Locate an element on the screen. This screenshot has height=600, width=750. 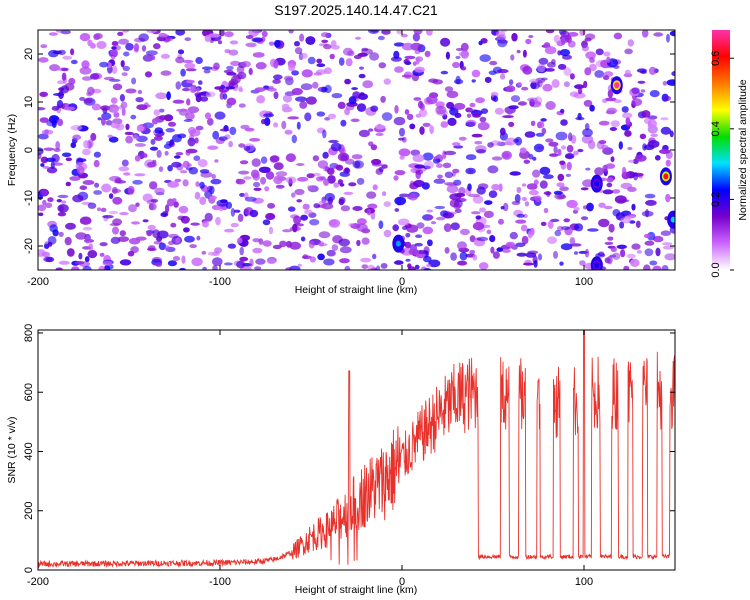
heatmap-hotspot is located at coordinates (672, 219).